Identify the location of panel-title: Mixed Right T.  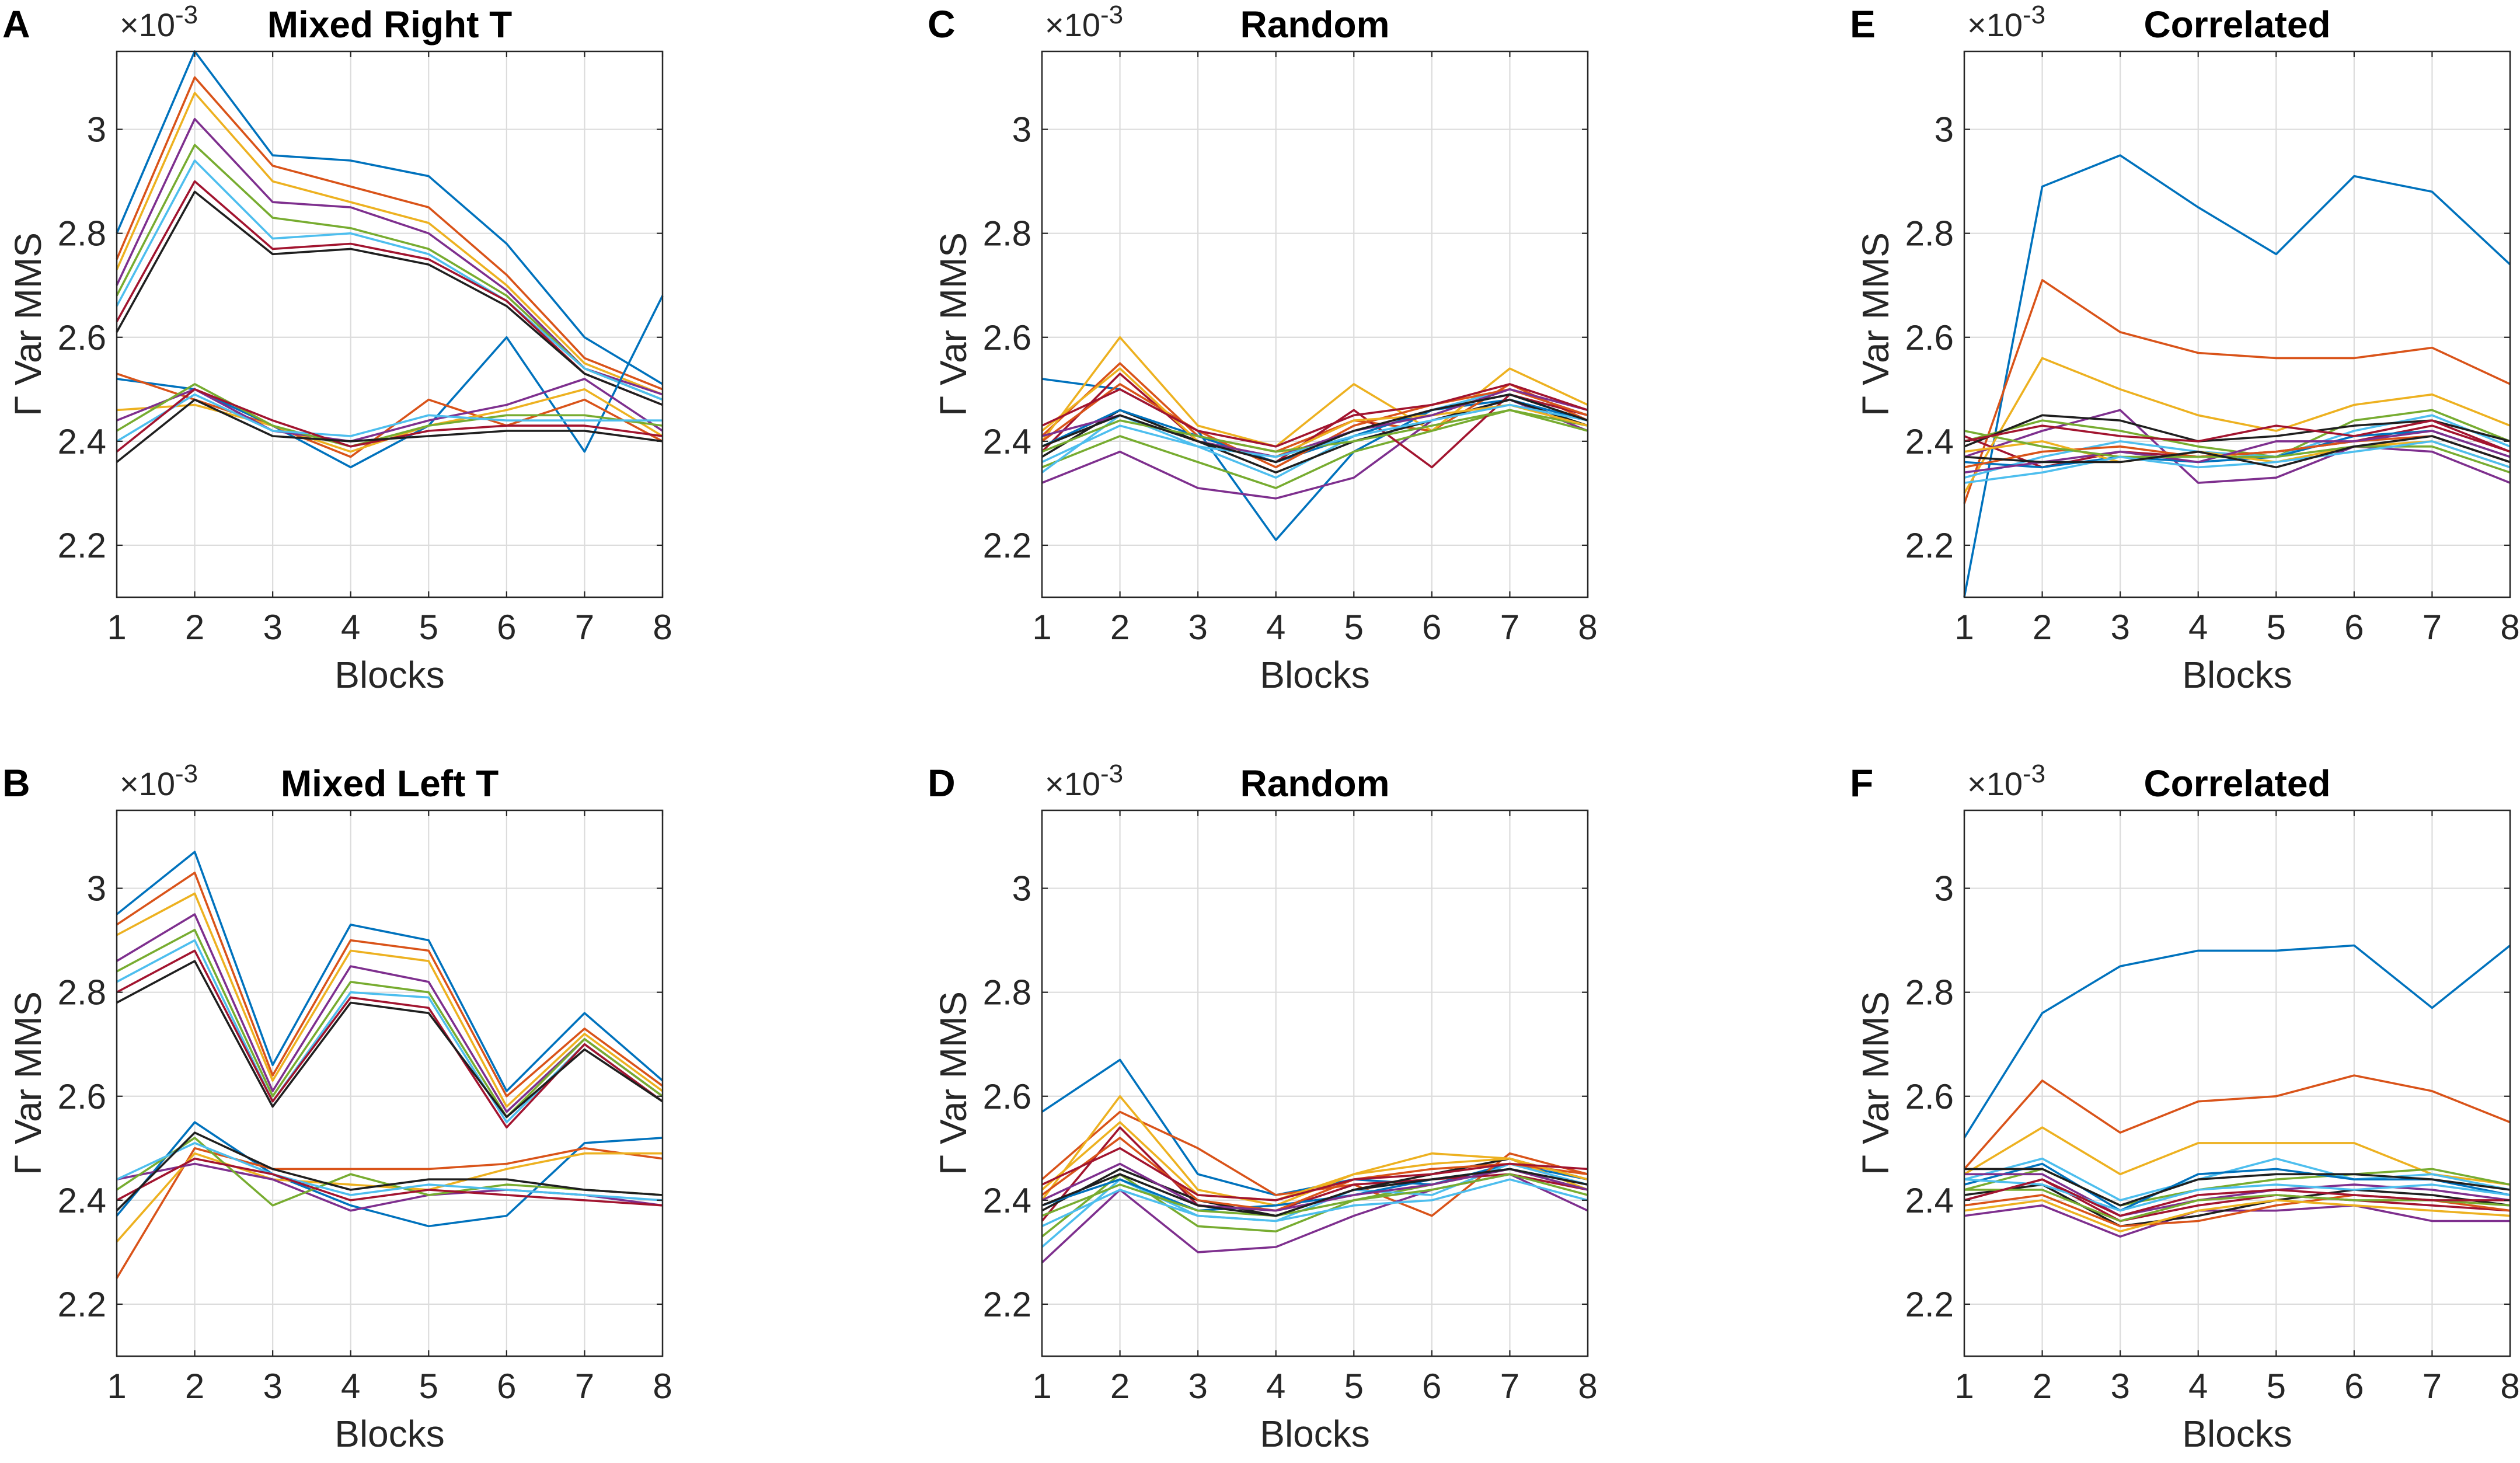
(390, 25).